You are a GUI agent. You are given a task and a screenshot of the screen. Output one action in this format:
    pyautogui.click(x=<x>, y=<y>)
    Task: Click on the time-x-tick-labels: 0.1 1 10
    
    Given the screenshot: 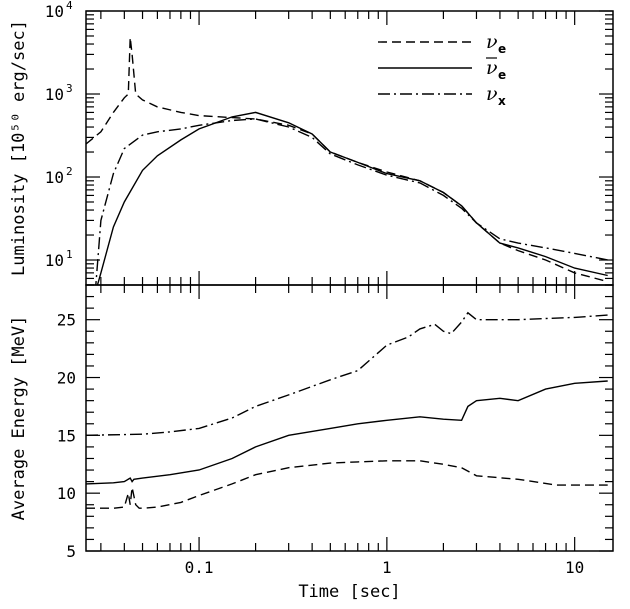 What is the action you would take?
    pyautogui.click(x=385, y=567)
    